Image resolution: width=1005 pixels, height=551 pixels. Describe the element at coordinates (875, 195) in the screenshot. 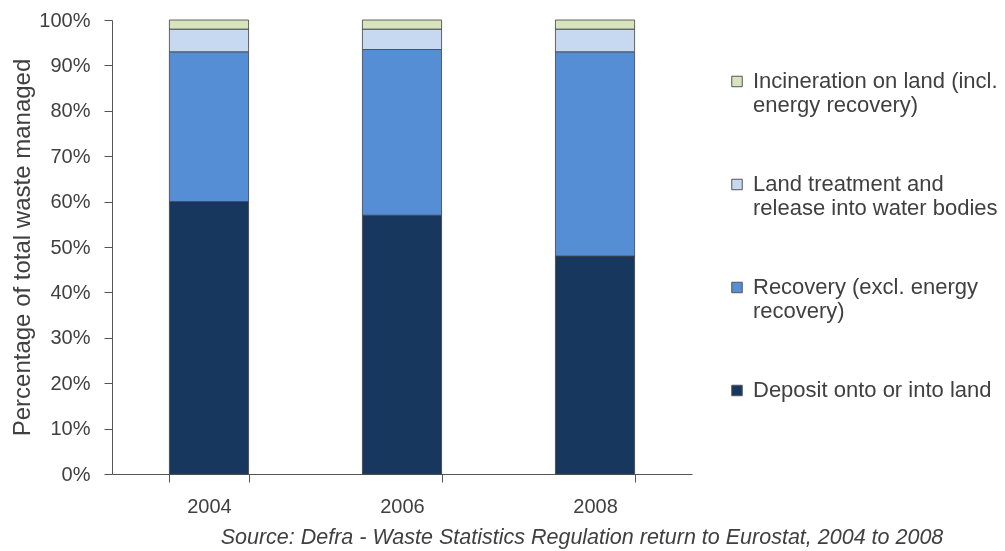

I see `legend-label: Land treatment and release into water bodies` at that location.